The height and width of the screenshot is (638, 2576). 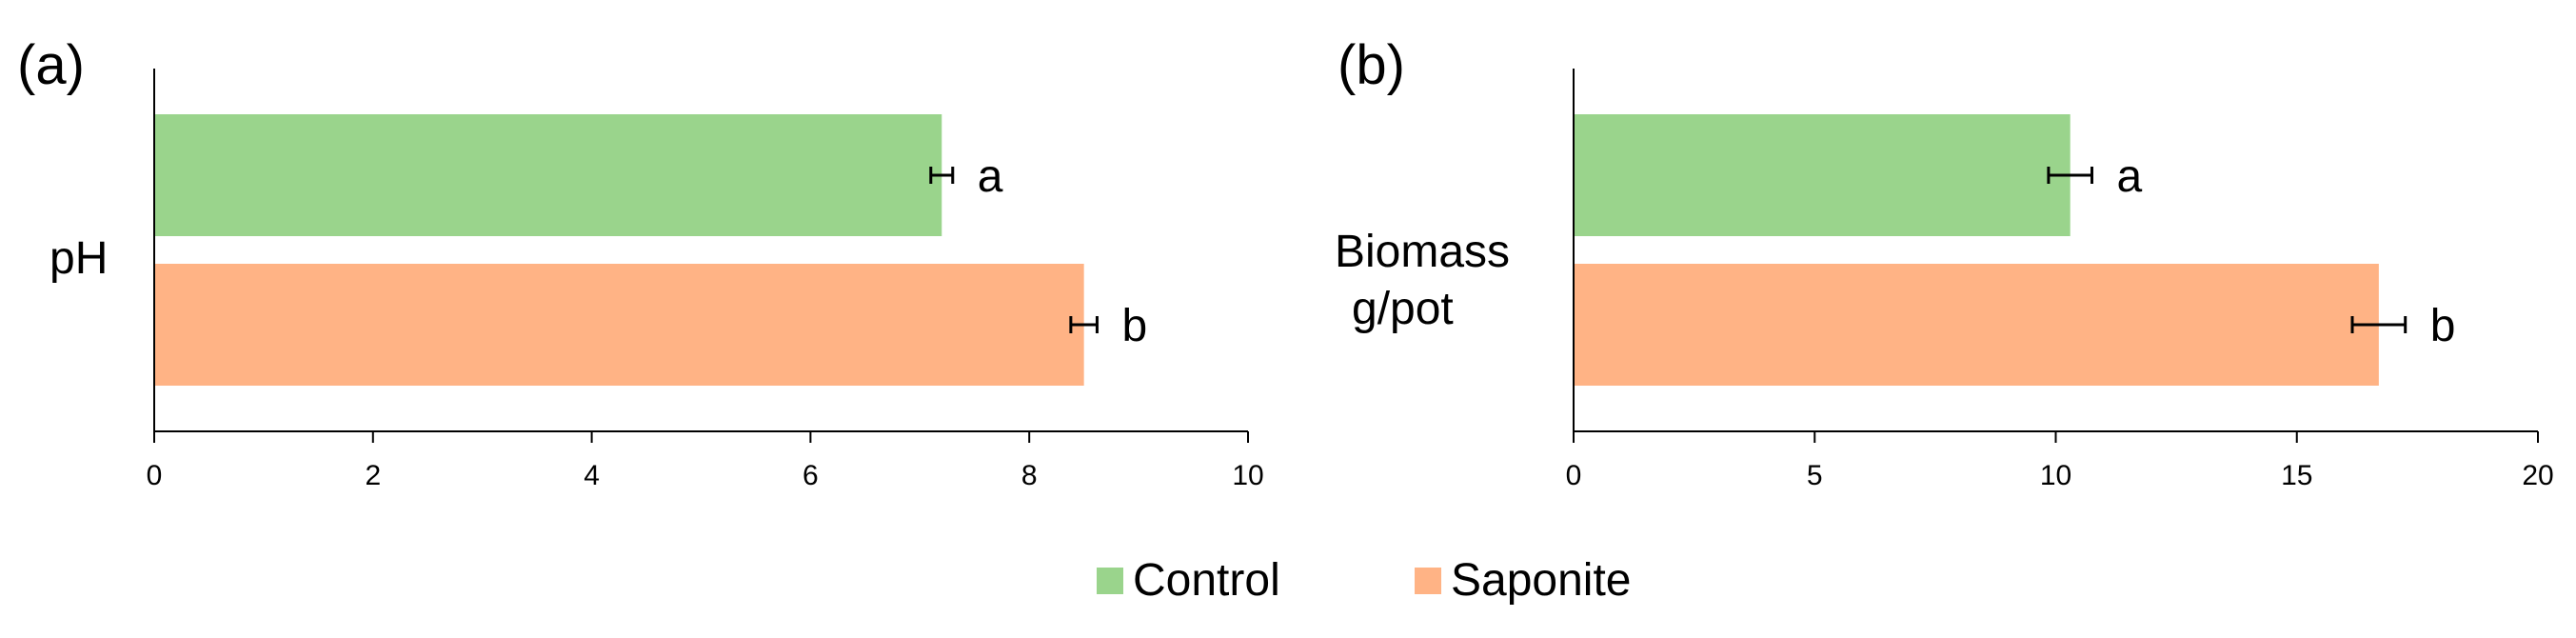 What do you see at coordinates (1134, 326) in the screenshot?
I see `significance-label-saponite-a: b` at bounding box center [1134, 326].